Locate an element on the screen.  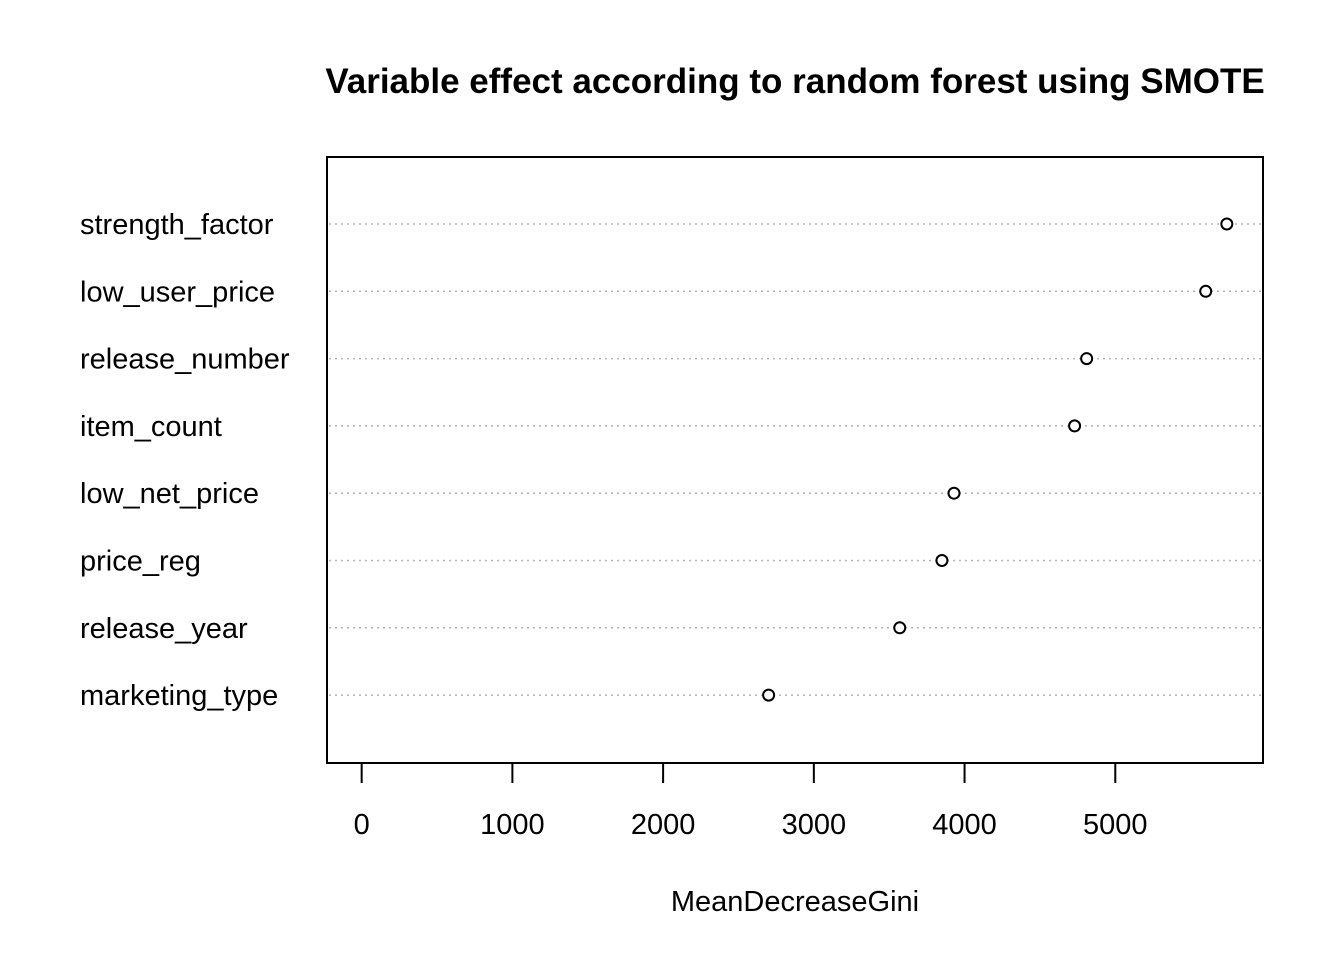
x-tick-label-4000: 4000 is located at coordinates (964, 825).